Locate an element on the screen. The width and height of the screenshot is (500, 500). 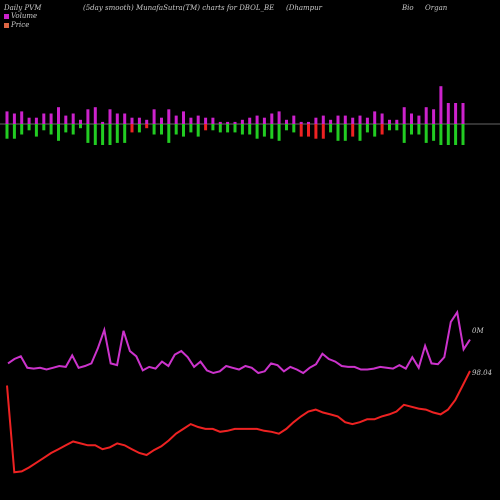
company-name-part1: (Dhampur is located at coordinates (304, 8).